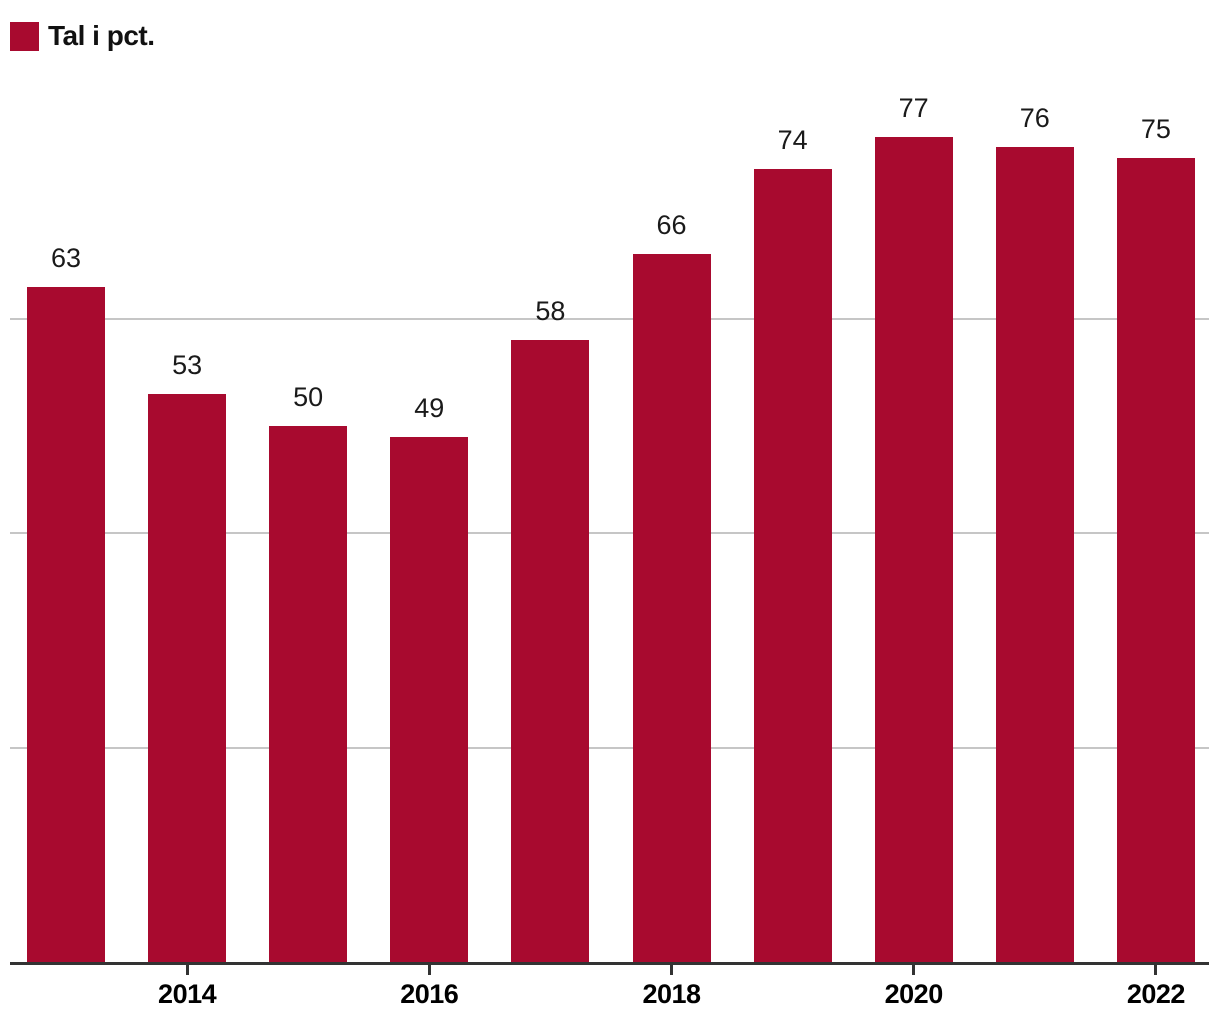  What do you see at coordinates (308, 397) in the screenshot?
I see `bar-value-label-2015: 50` at bounding box center [308, 397].